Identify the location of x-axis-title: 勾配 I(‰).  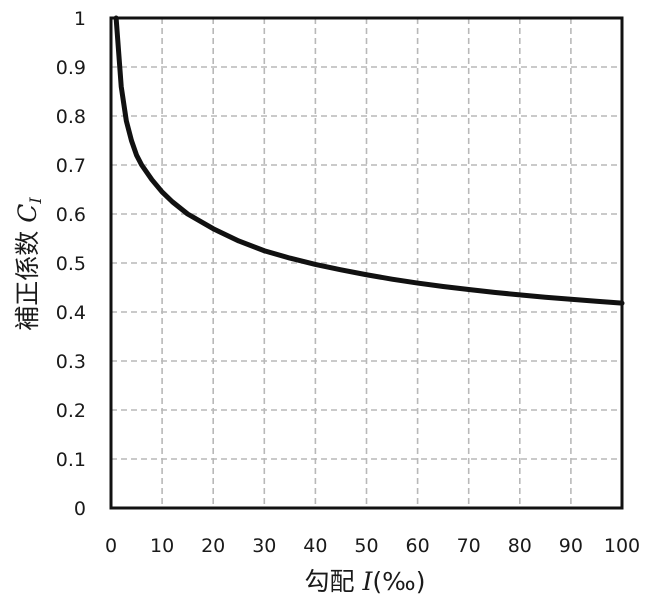
(365, 581).